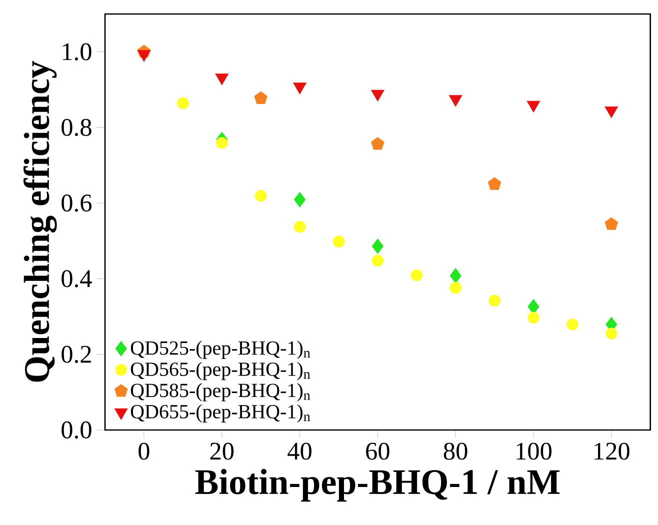 Image resolution: width=658 pixels, height=525 pixels. Describe the element at coordinates (40, 221) in the screenshot. I see `y-axis-title: Quenching efficiency` at that location.